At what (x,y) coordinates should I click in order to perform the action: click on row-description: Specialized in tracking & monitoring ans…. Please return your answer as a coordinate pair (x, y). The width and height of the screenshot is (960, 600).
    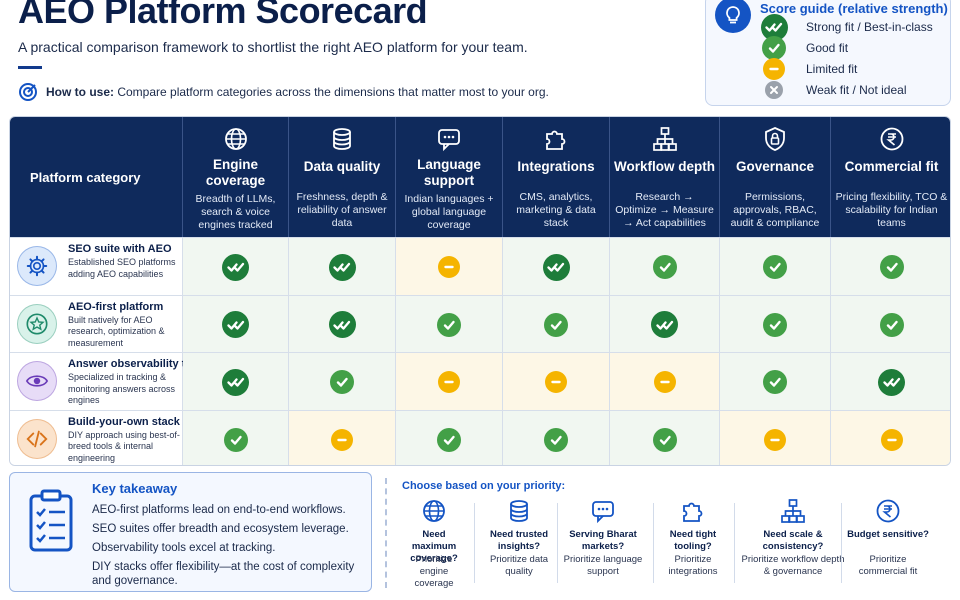
    Looking at the image, I should click on (122, 388).